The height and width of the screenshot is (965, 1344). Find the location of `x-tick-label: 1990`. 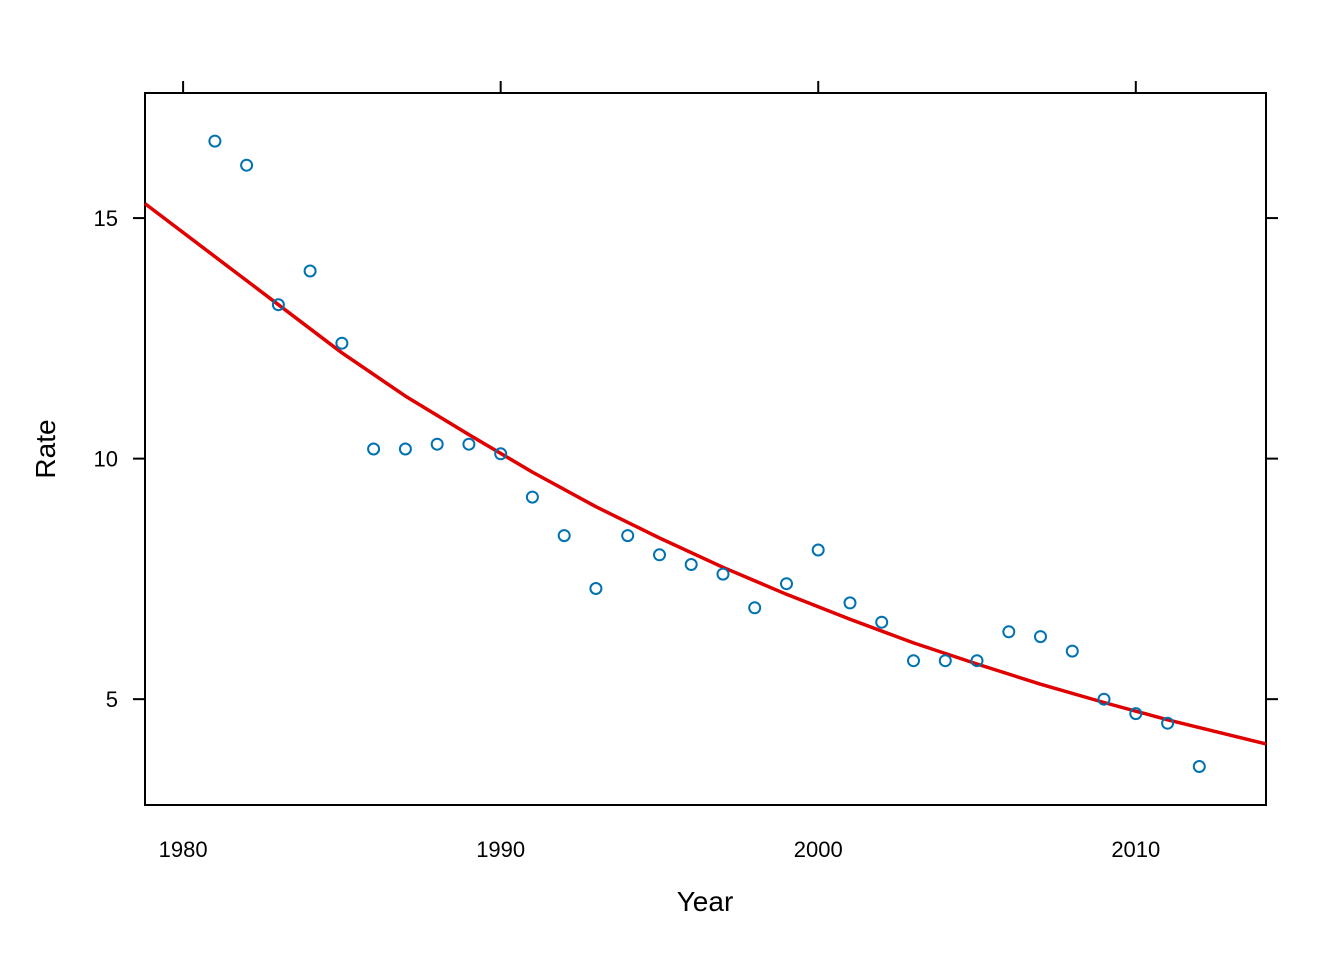

x-tick-label: 1990 is located at coordinates (500, 849).